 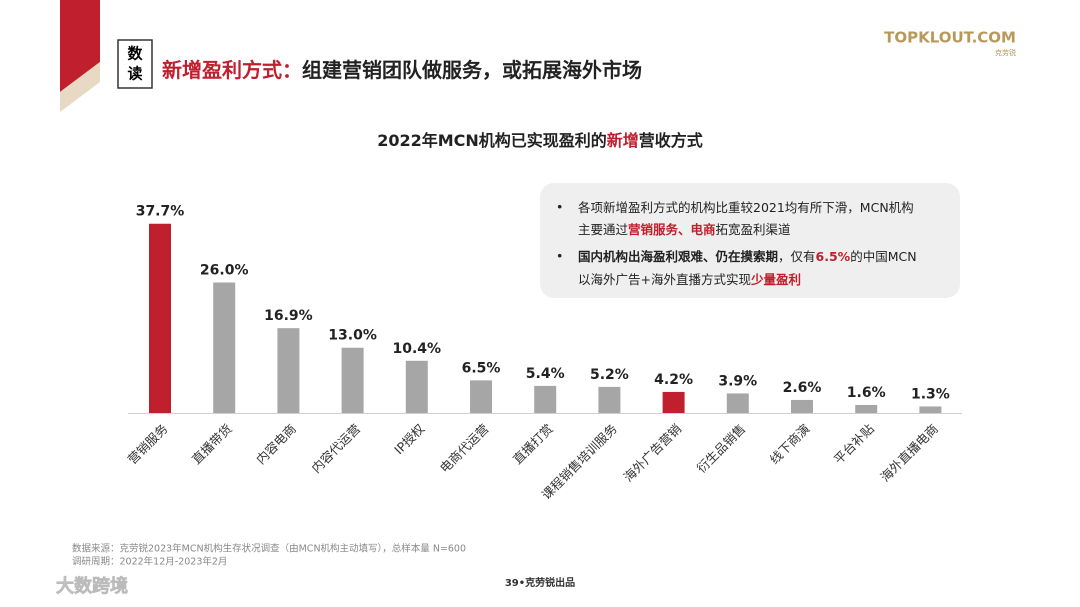 What do you see at coordinates (854, 444) in the screenshot?
I see `x-tick-label: 平台补贴` at bounding box center [854, 444].